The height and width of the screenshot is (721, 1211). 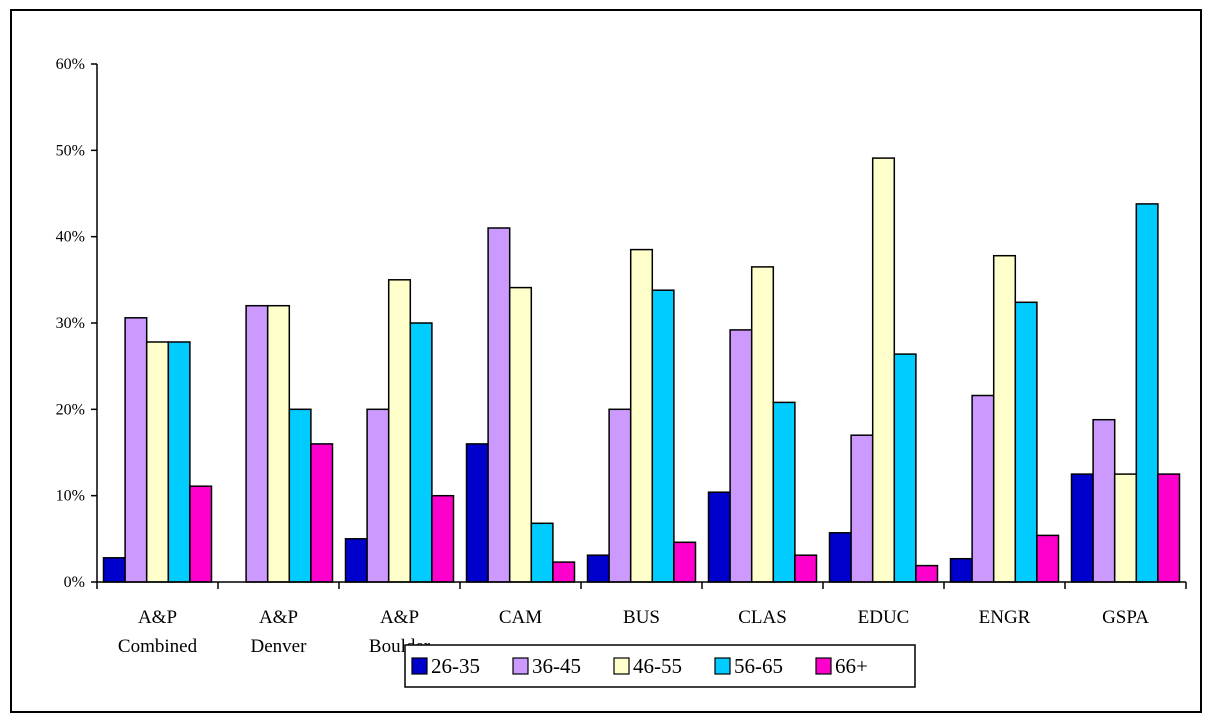 I want to click on bar-66+-7, so click(x=1048, y=558).